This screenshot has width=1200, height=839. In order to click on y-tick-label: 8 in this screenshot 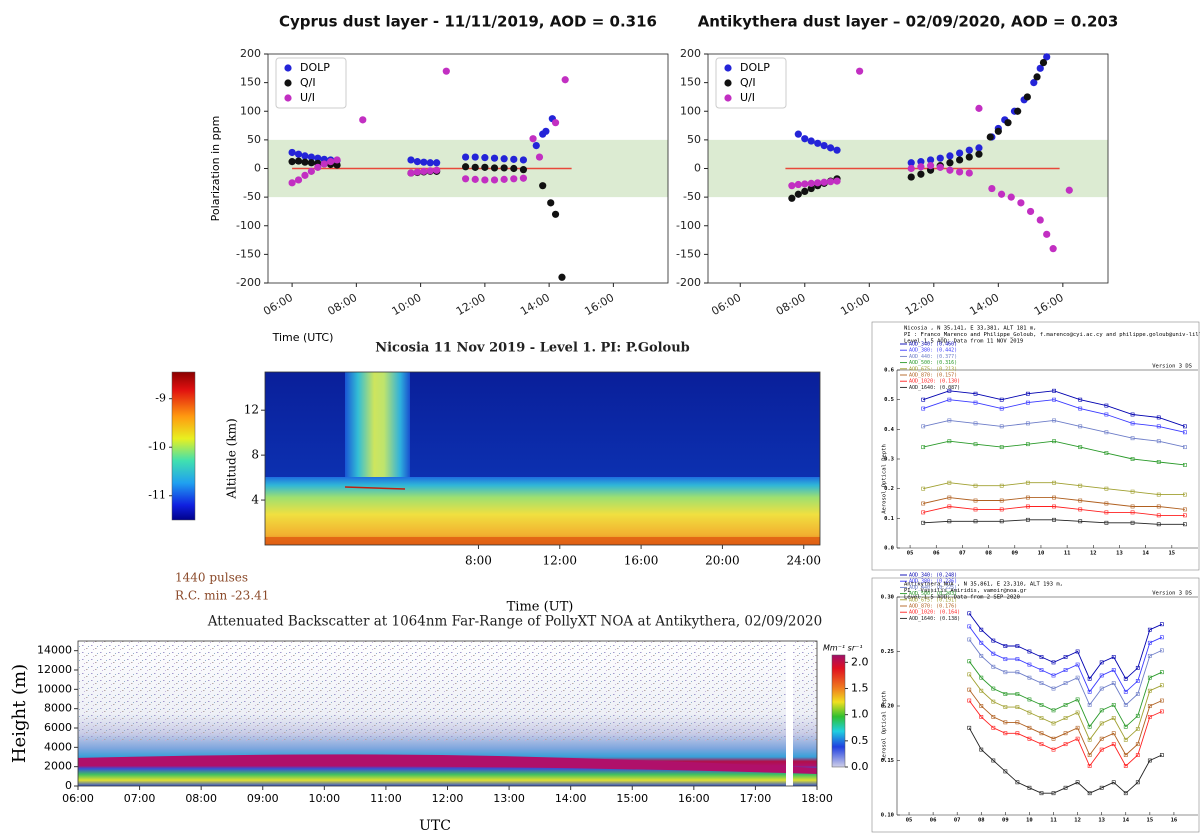, I will do `click(255, 455)`.